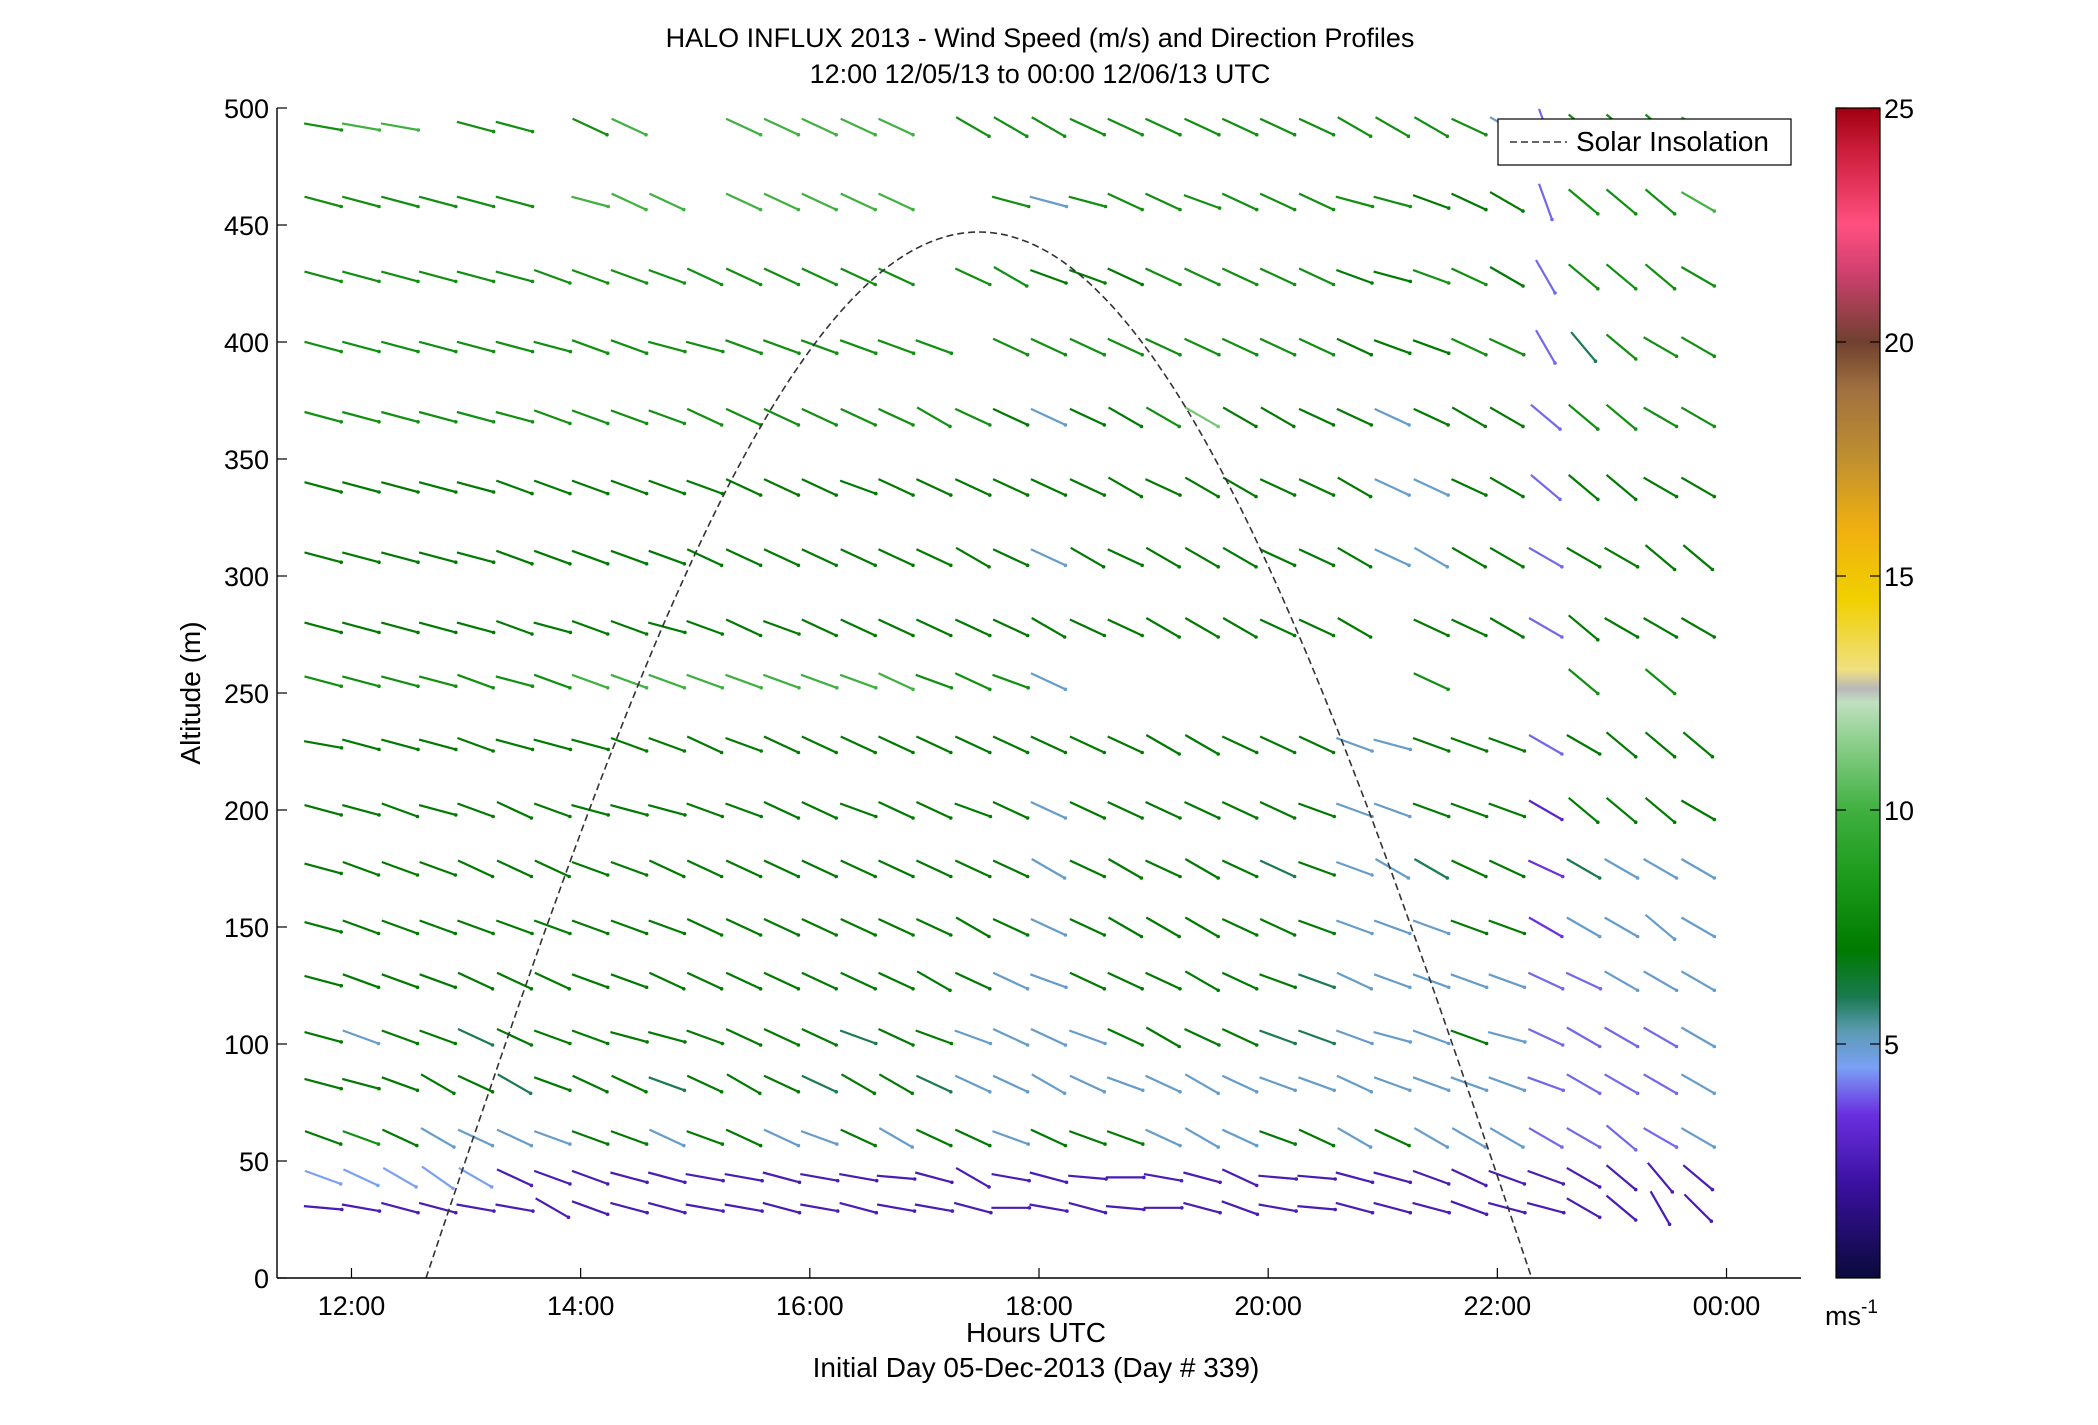 Image resolution: width=2098 pixels, height=1425 pixels. Describe the element at coordinates (246, 928) in the screenshot. I see `y-tick-label: 150` at that location.